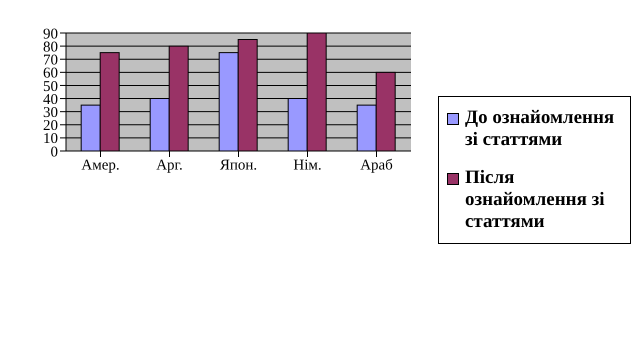 The width and height of the screenshot is (634, 342). What do you see at coordinates (100, 166) in the screenshot?
I see `x-tick-label: Амер.` at bounding box center [100, 166].